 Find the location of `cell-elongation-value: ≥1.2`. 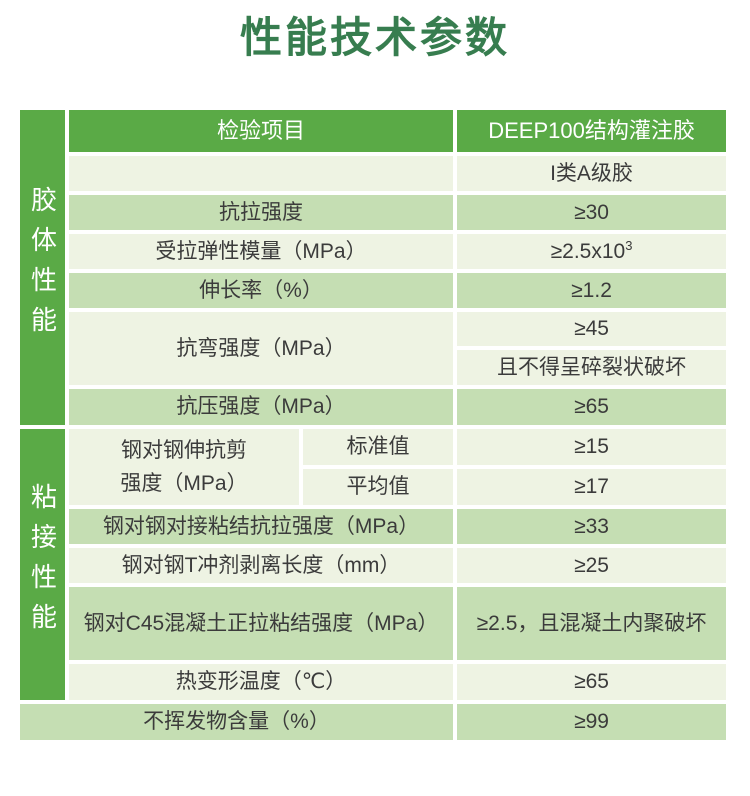

cell-elongation-value: ≥1.2 is located at coordinates (592, 291).